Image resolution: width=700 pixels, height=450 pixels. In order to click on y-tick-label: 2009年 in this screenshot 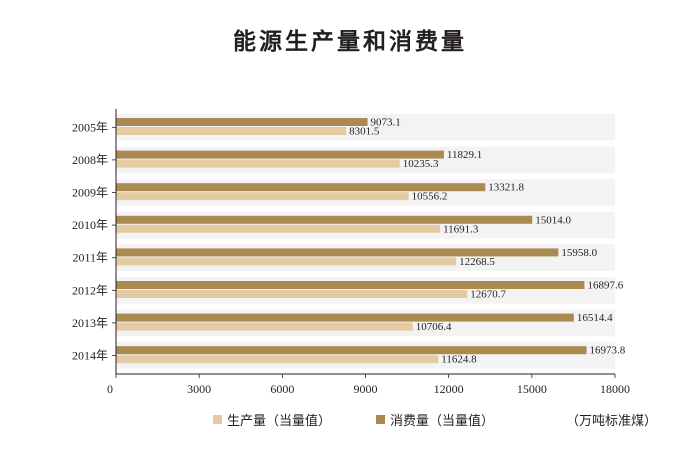, I will do `click(90, 193)`.